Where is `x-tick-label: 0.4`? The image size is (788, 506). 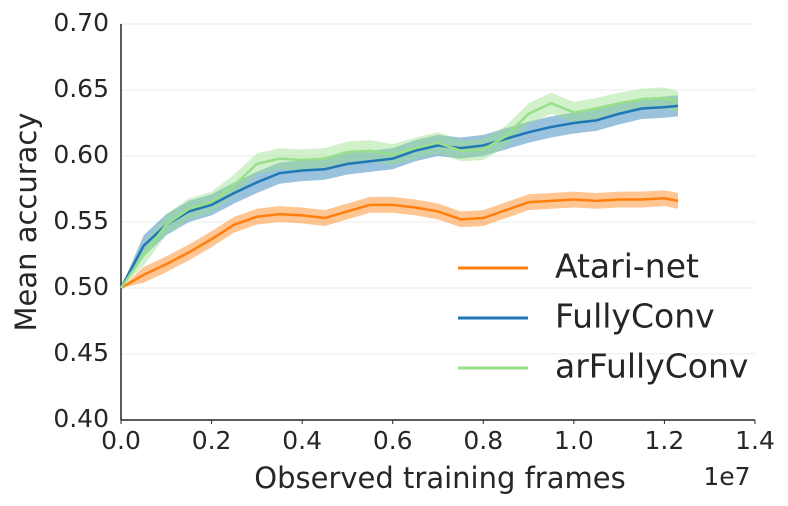
x-tick-label: 0.4 is located at coordinates (302, 440).